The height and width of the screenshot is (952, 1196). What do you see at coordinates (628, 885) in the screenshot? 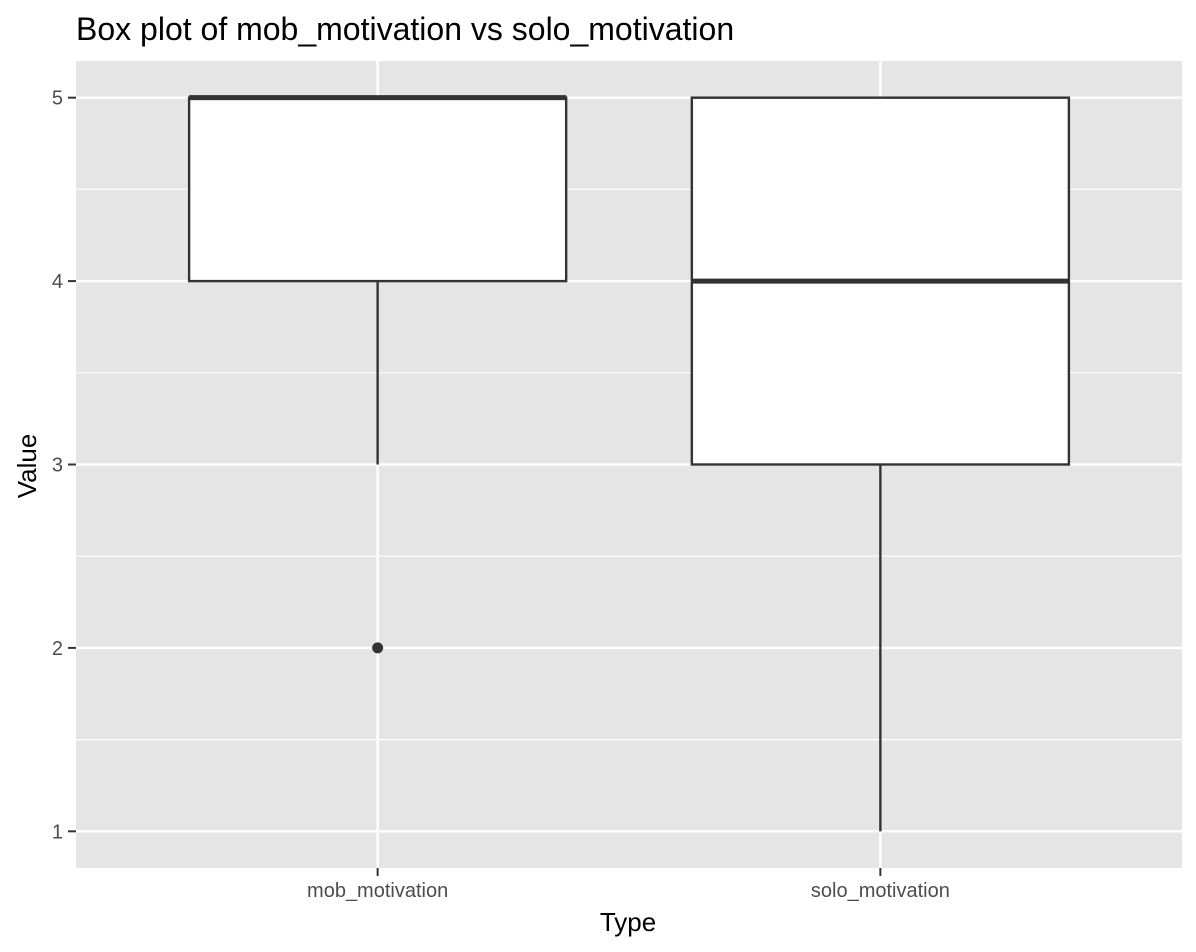
I see `x-axis: mob_motivation solo_motivation` at bounding box center [628, 885].